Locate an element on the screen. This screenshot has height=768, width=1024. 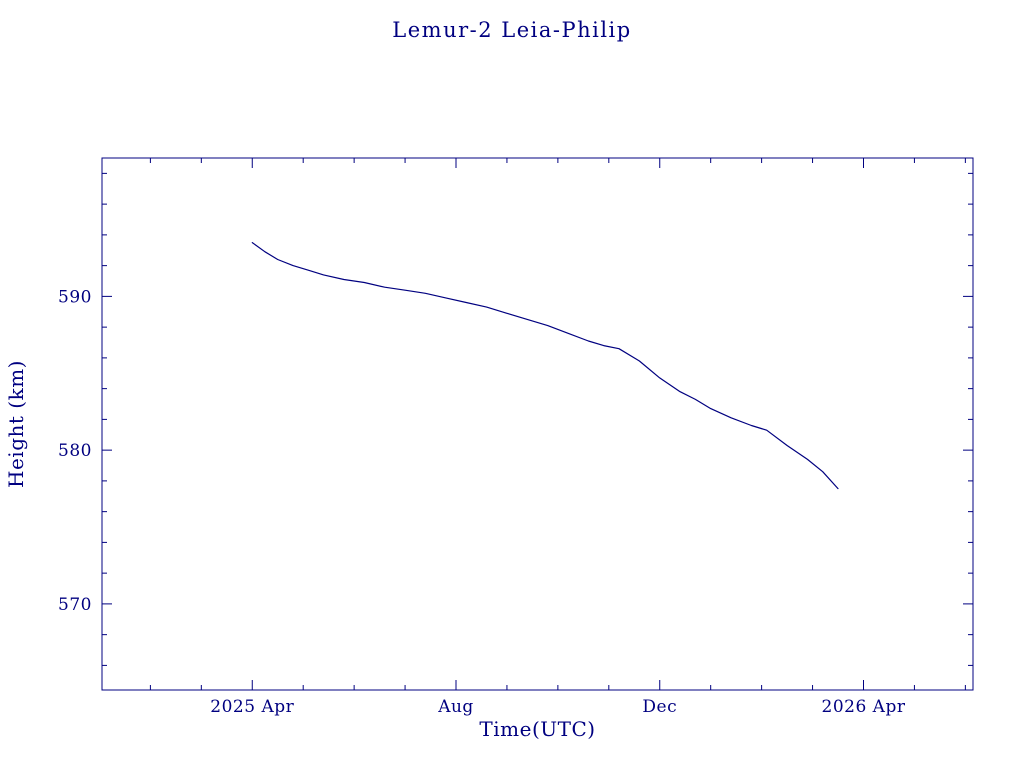
y-tick-label: 570 is located at coordinates (75, 605).